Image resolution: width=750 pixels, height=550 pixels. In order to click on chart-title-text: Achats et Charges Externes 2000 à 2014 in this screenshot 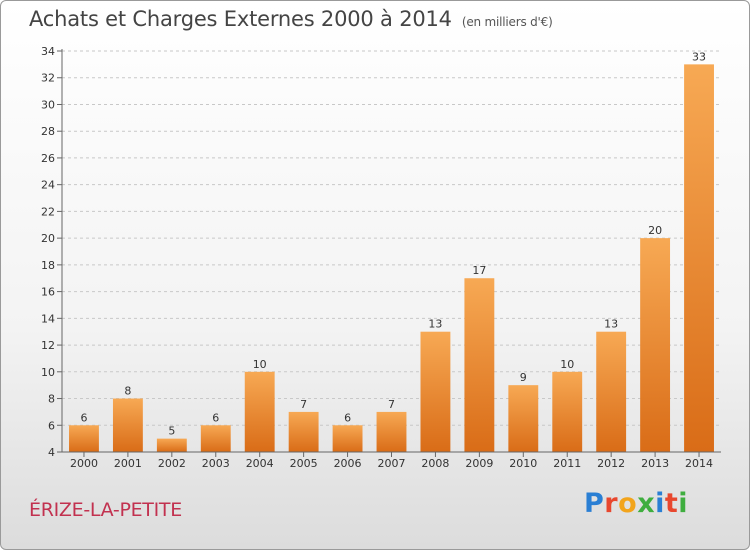, I will do `click(240, 19)`.